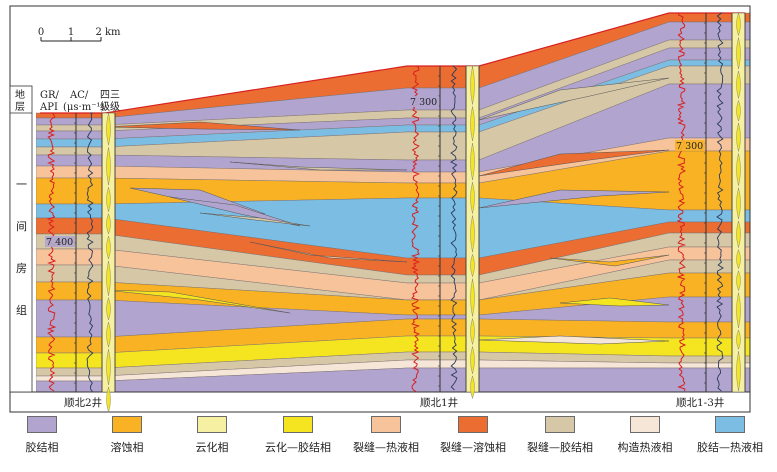 This screenshot has width=777, height=472. Describe the element at coordinates (127, 447) in the screenshot. I see `legend-label: 溶蚀相` at that location.